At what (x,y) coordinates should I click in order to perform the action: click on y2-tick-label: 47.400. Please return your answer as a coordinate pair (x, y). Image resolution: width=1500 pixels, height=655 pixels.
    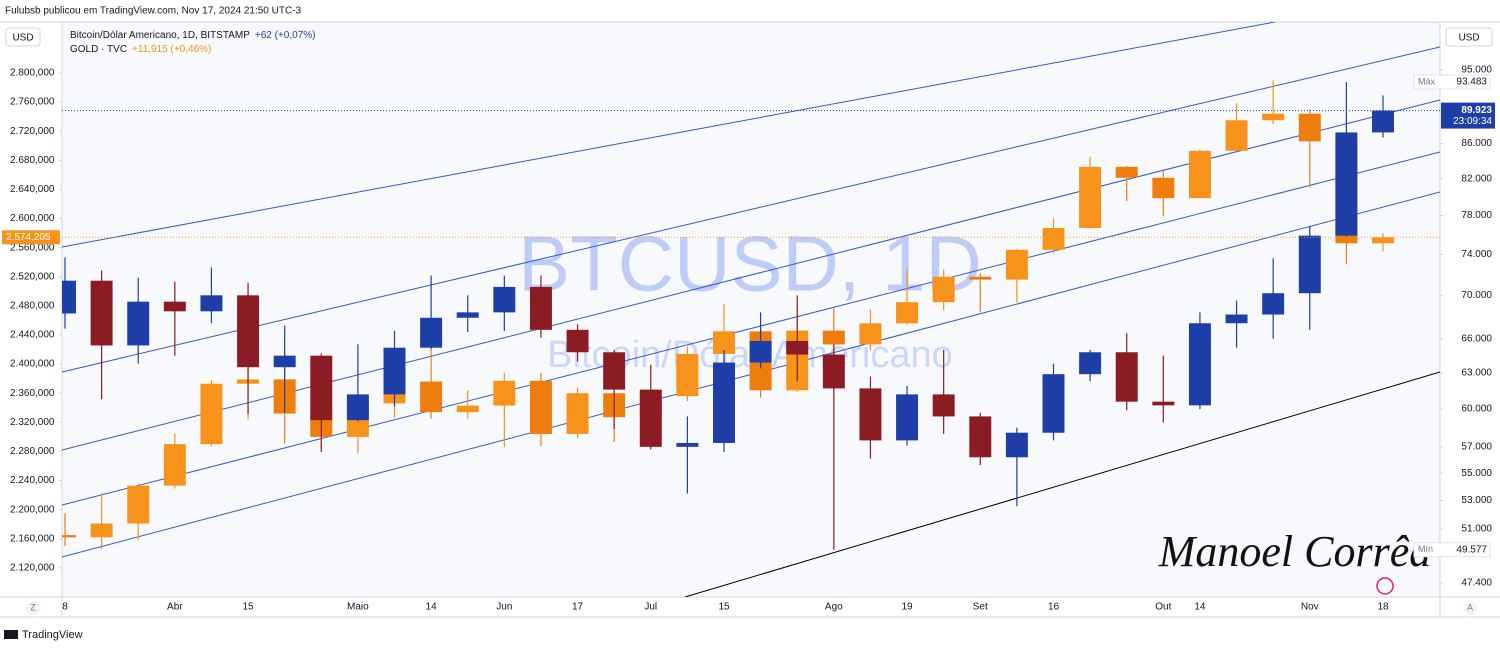
    Looking at the image, I should click on (1476, 583).